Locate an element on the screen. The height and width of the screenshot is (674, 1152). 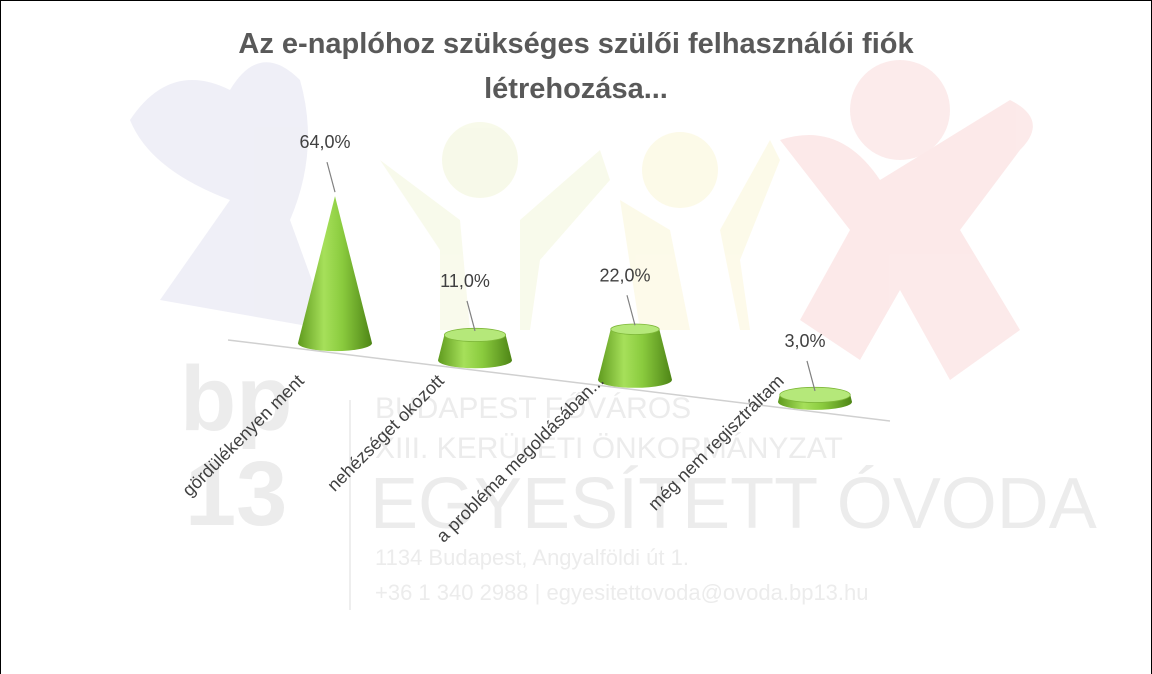
watermark-text: EGYESÍTETT ÓVODA is located at coordinates (733, 504).